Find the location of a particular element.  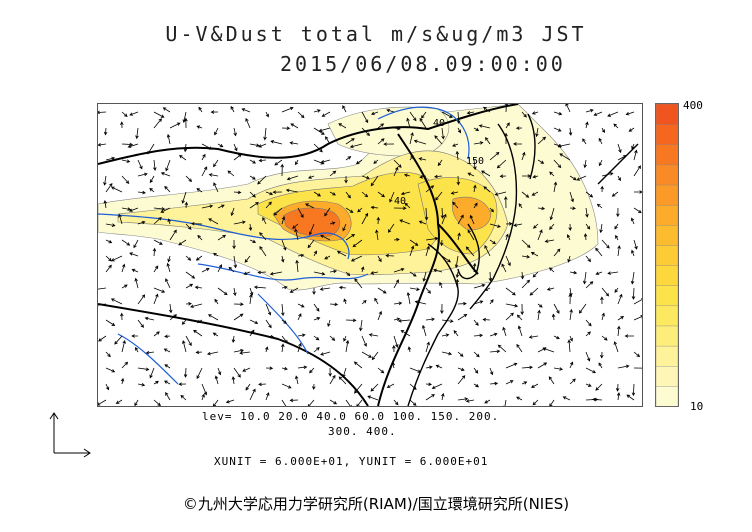

dust-region-low-north is located at coordinates (388, 131).